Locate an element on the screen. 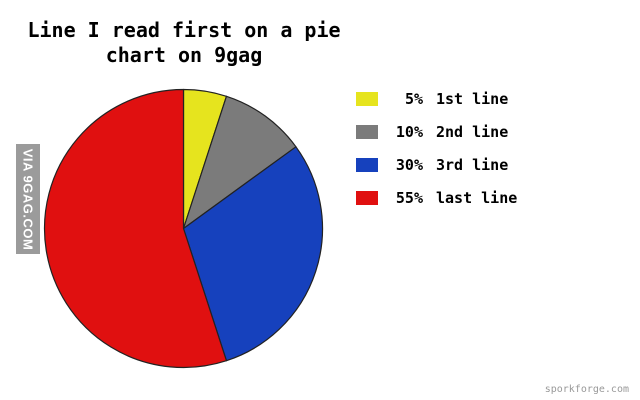 This screenshot has height=400, width=640. legend-item: 10% 2nd line is located at coordinates (436, 131).